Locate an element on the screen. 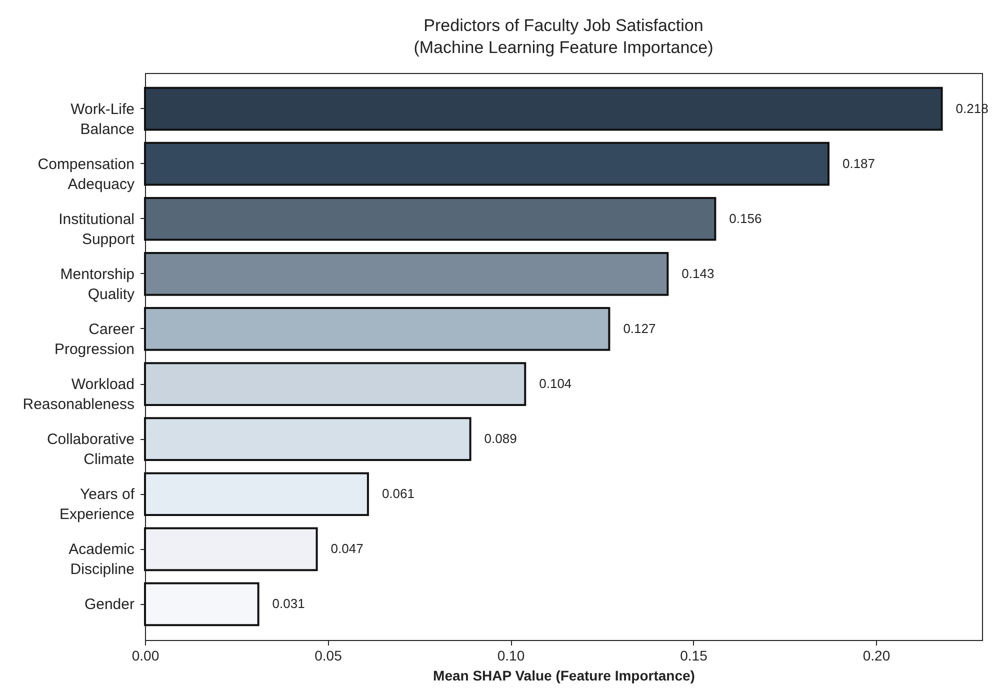 The image size is (995, 688). data-label: 0.031 is located at coordinates (288, 604).